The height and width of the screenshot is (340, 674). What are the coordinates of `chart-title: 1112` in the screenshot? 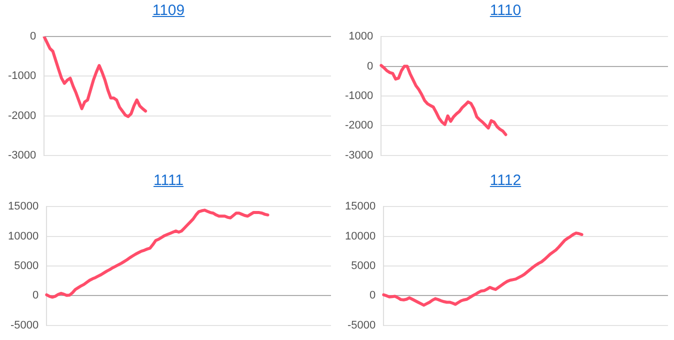 It's located at (506, 180).